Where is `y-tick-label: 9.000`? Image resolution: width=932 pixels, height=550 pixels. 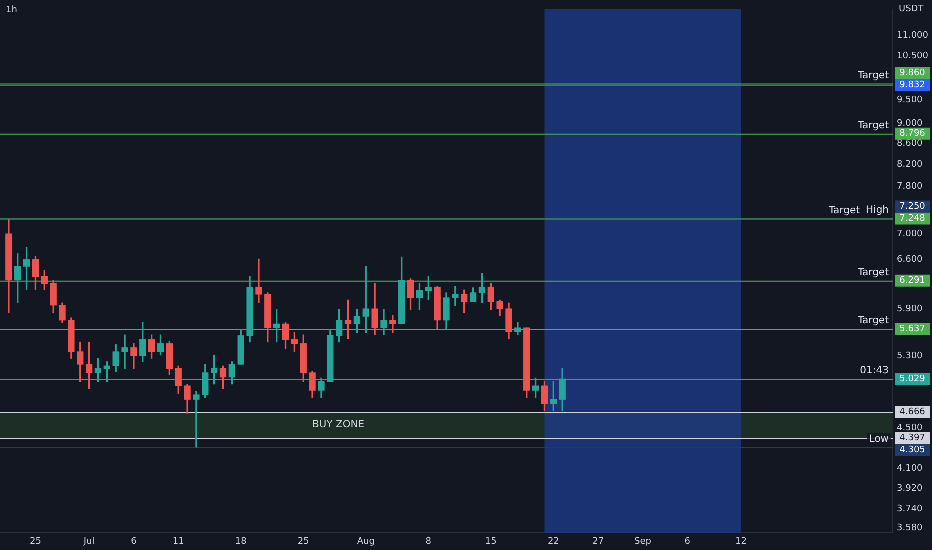 y-tick-label: 9.000 is located at coordinates (910, 124).